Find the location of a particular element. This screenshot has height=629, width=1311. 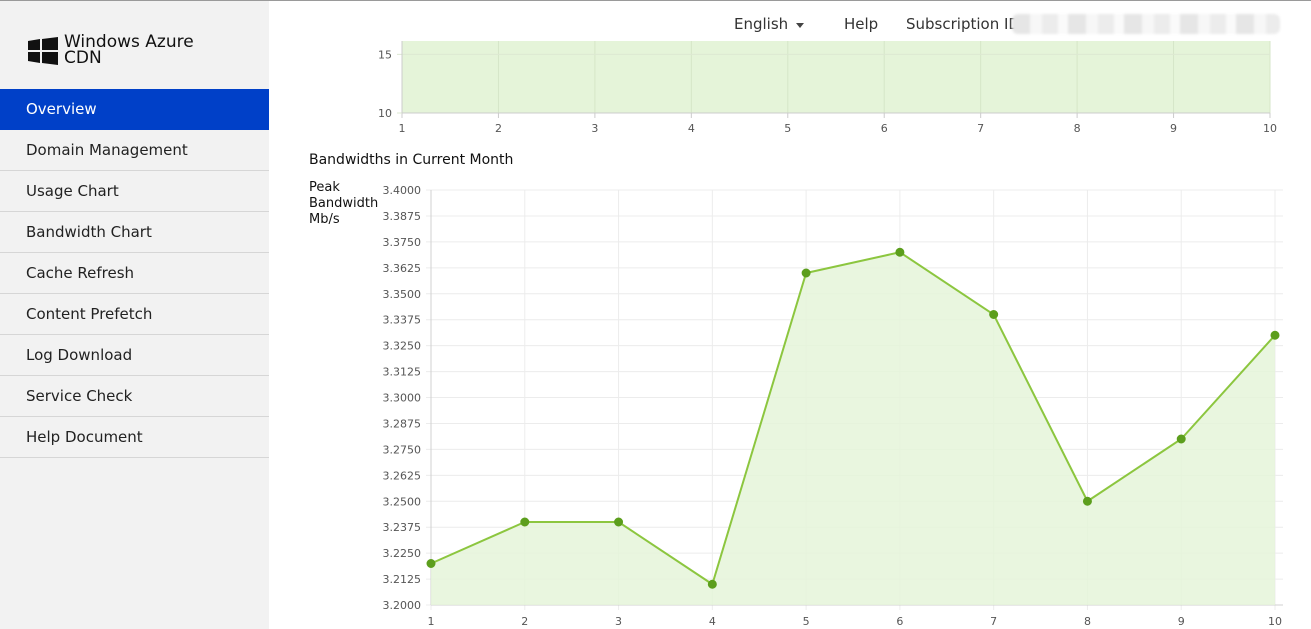

chevron-down-icon is located at coordinates (800, 25).